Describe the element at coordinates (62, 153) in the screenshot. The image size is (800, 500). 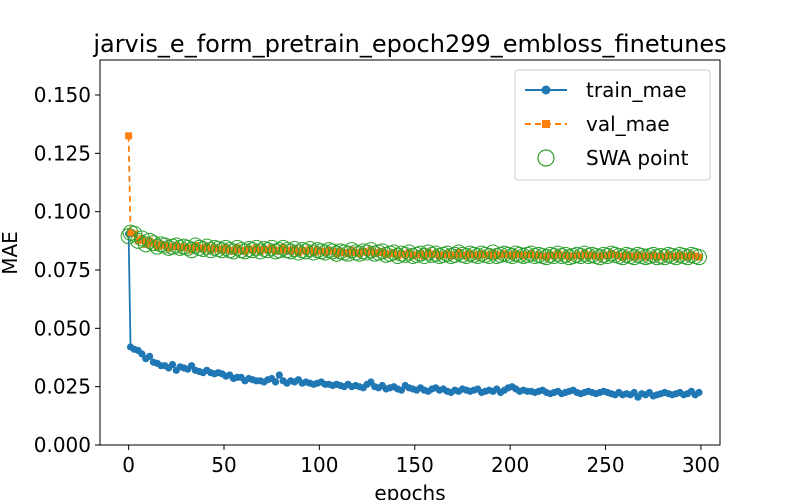
I see `y-tick-label: 0.125` at that location.